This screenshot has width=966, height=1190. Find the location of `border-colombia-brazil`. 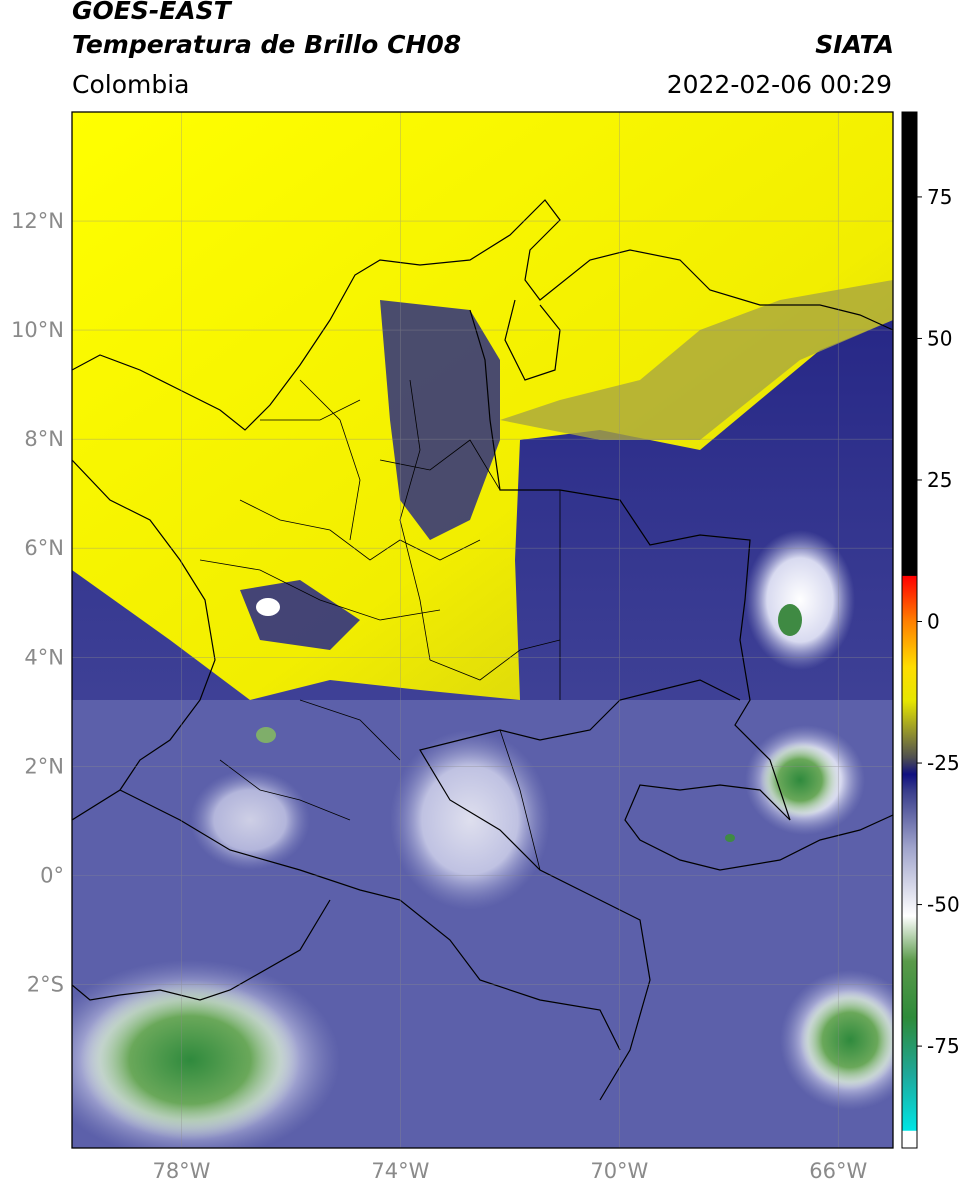

border-colombia-brazil is located at coordinates (580, 890).